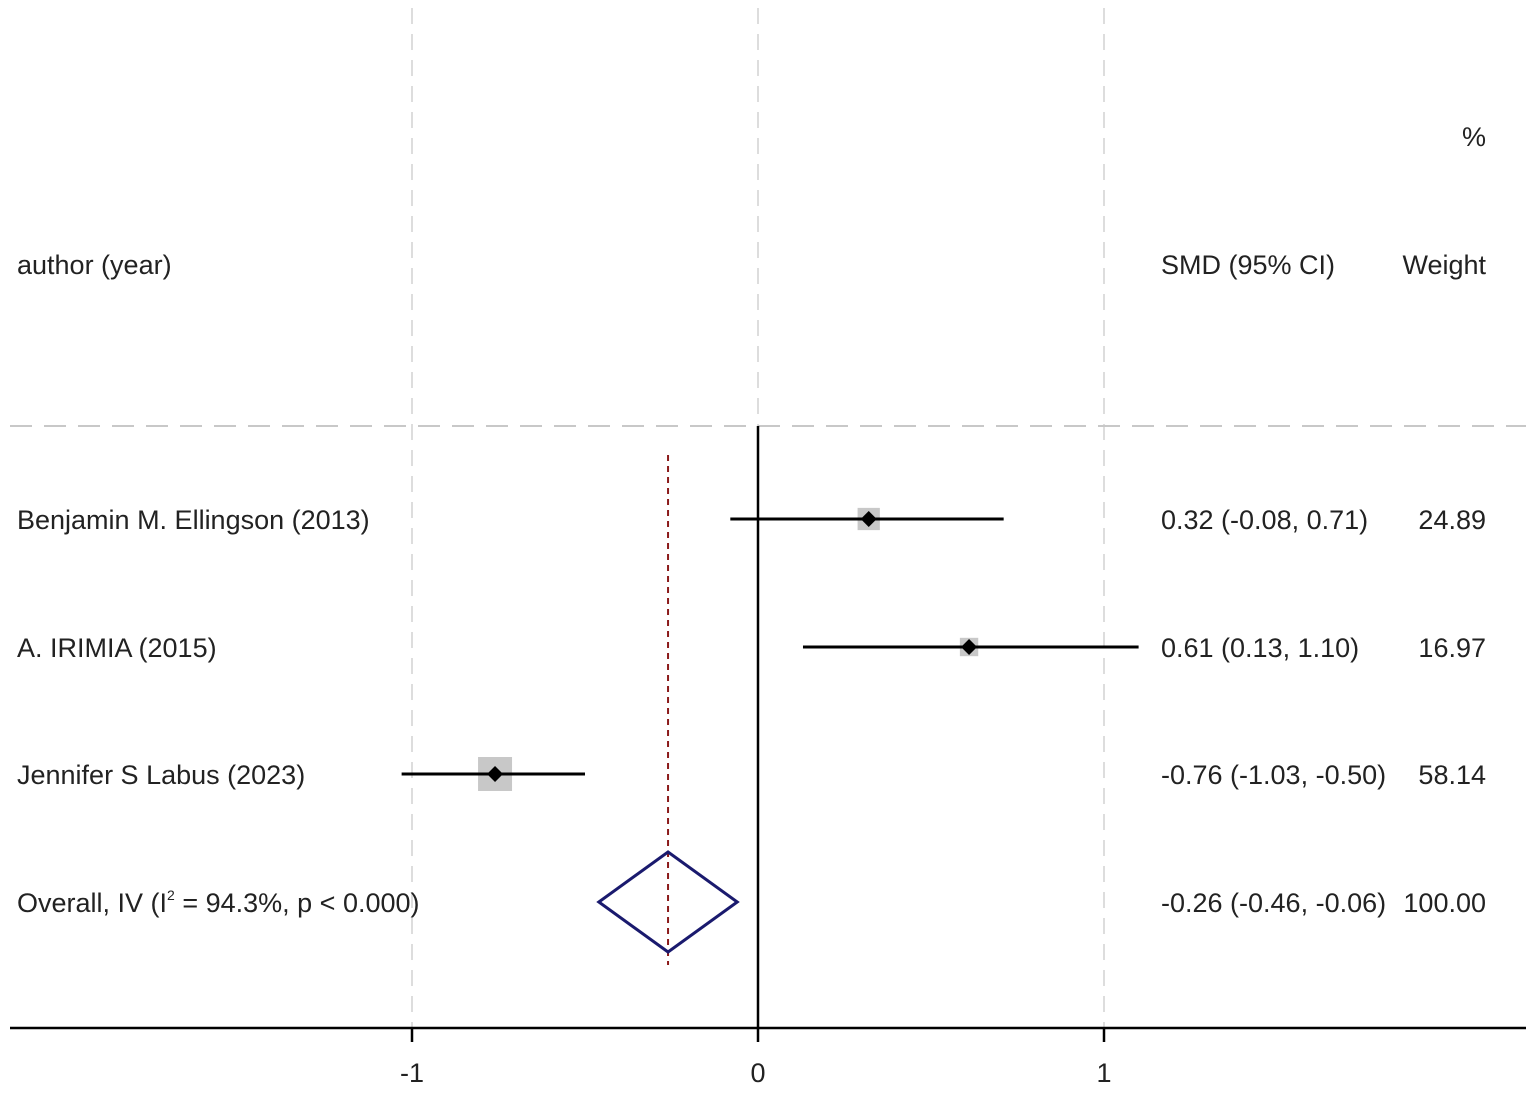  What do you see at coordinates (94, 265) in the screenshot?
I see `header-study: author (year)` at bounding box center [94, 265].